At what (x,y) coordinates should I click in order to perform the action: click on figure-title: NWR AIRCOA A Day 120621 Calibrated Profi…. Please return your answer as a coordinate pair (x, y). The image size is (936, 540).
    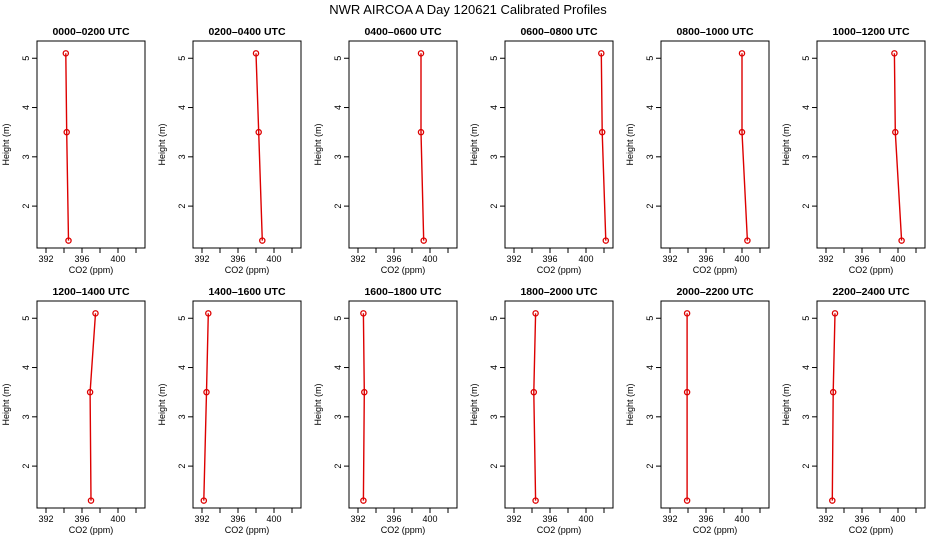
    Looking at the image, I should click on (468, 9).